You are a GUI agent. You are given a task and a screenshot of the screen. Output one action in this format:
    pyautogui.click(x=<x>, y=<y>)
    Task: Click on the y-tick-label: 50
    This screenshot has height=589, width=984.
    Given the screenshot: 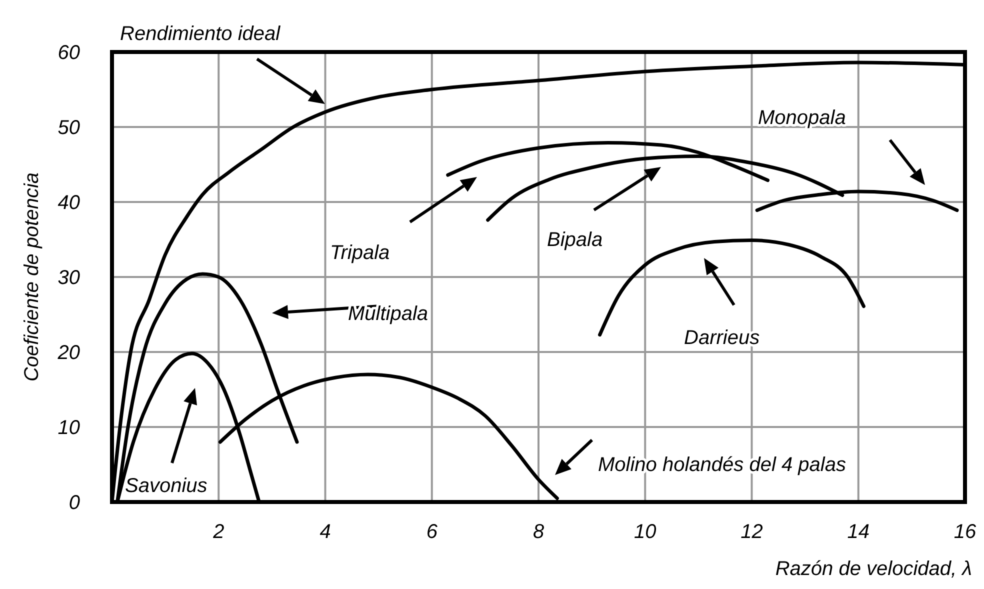 What is the action you would take?
    pyautogui.click(x=69, y=128)
    